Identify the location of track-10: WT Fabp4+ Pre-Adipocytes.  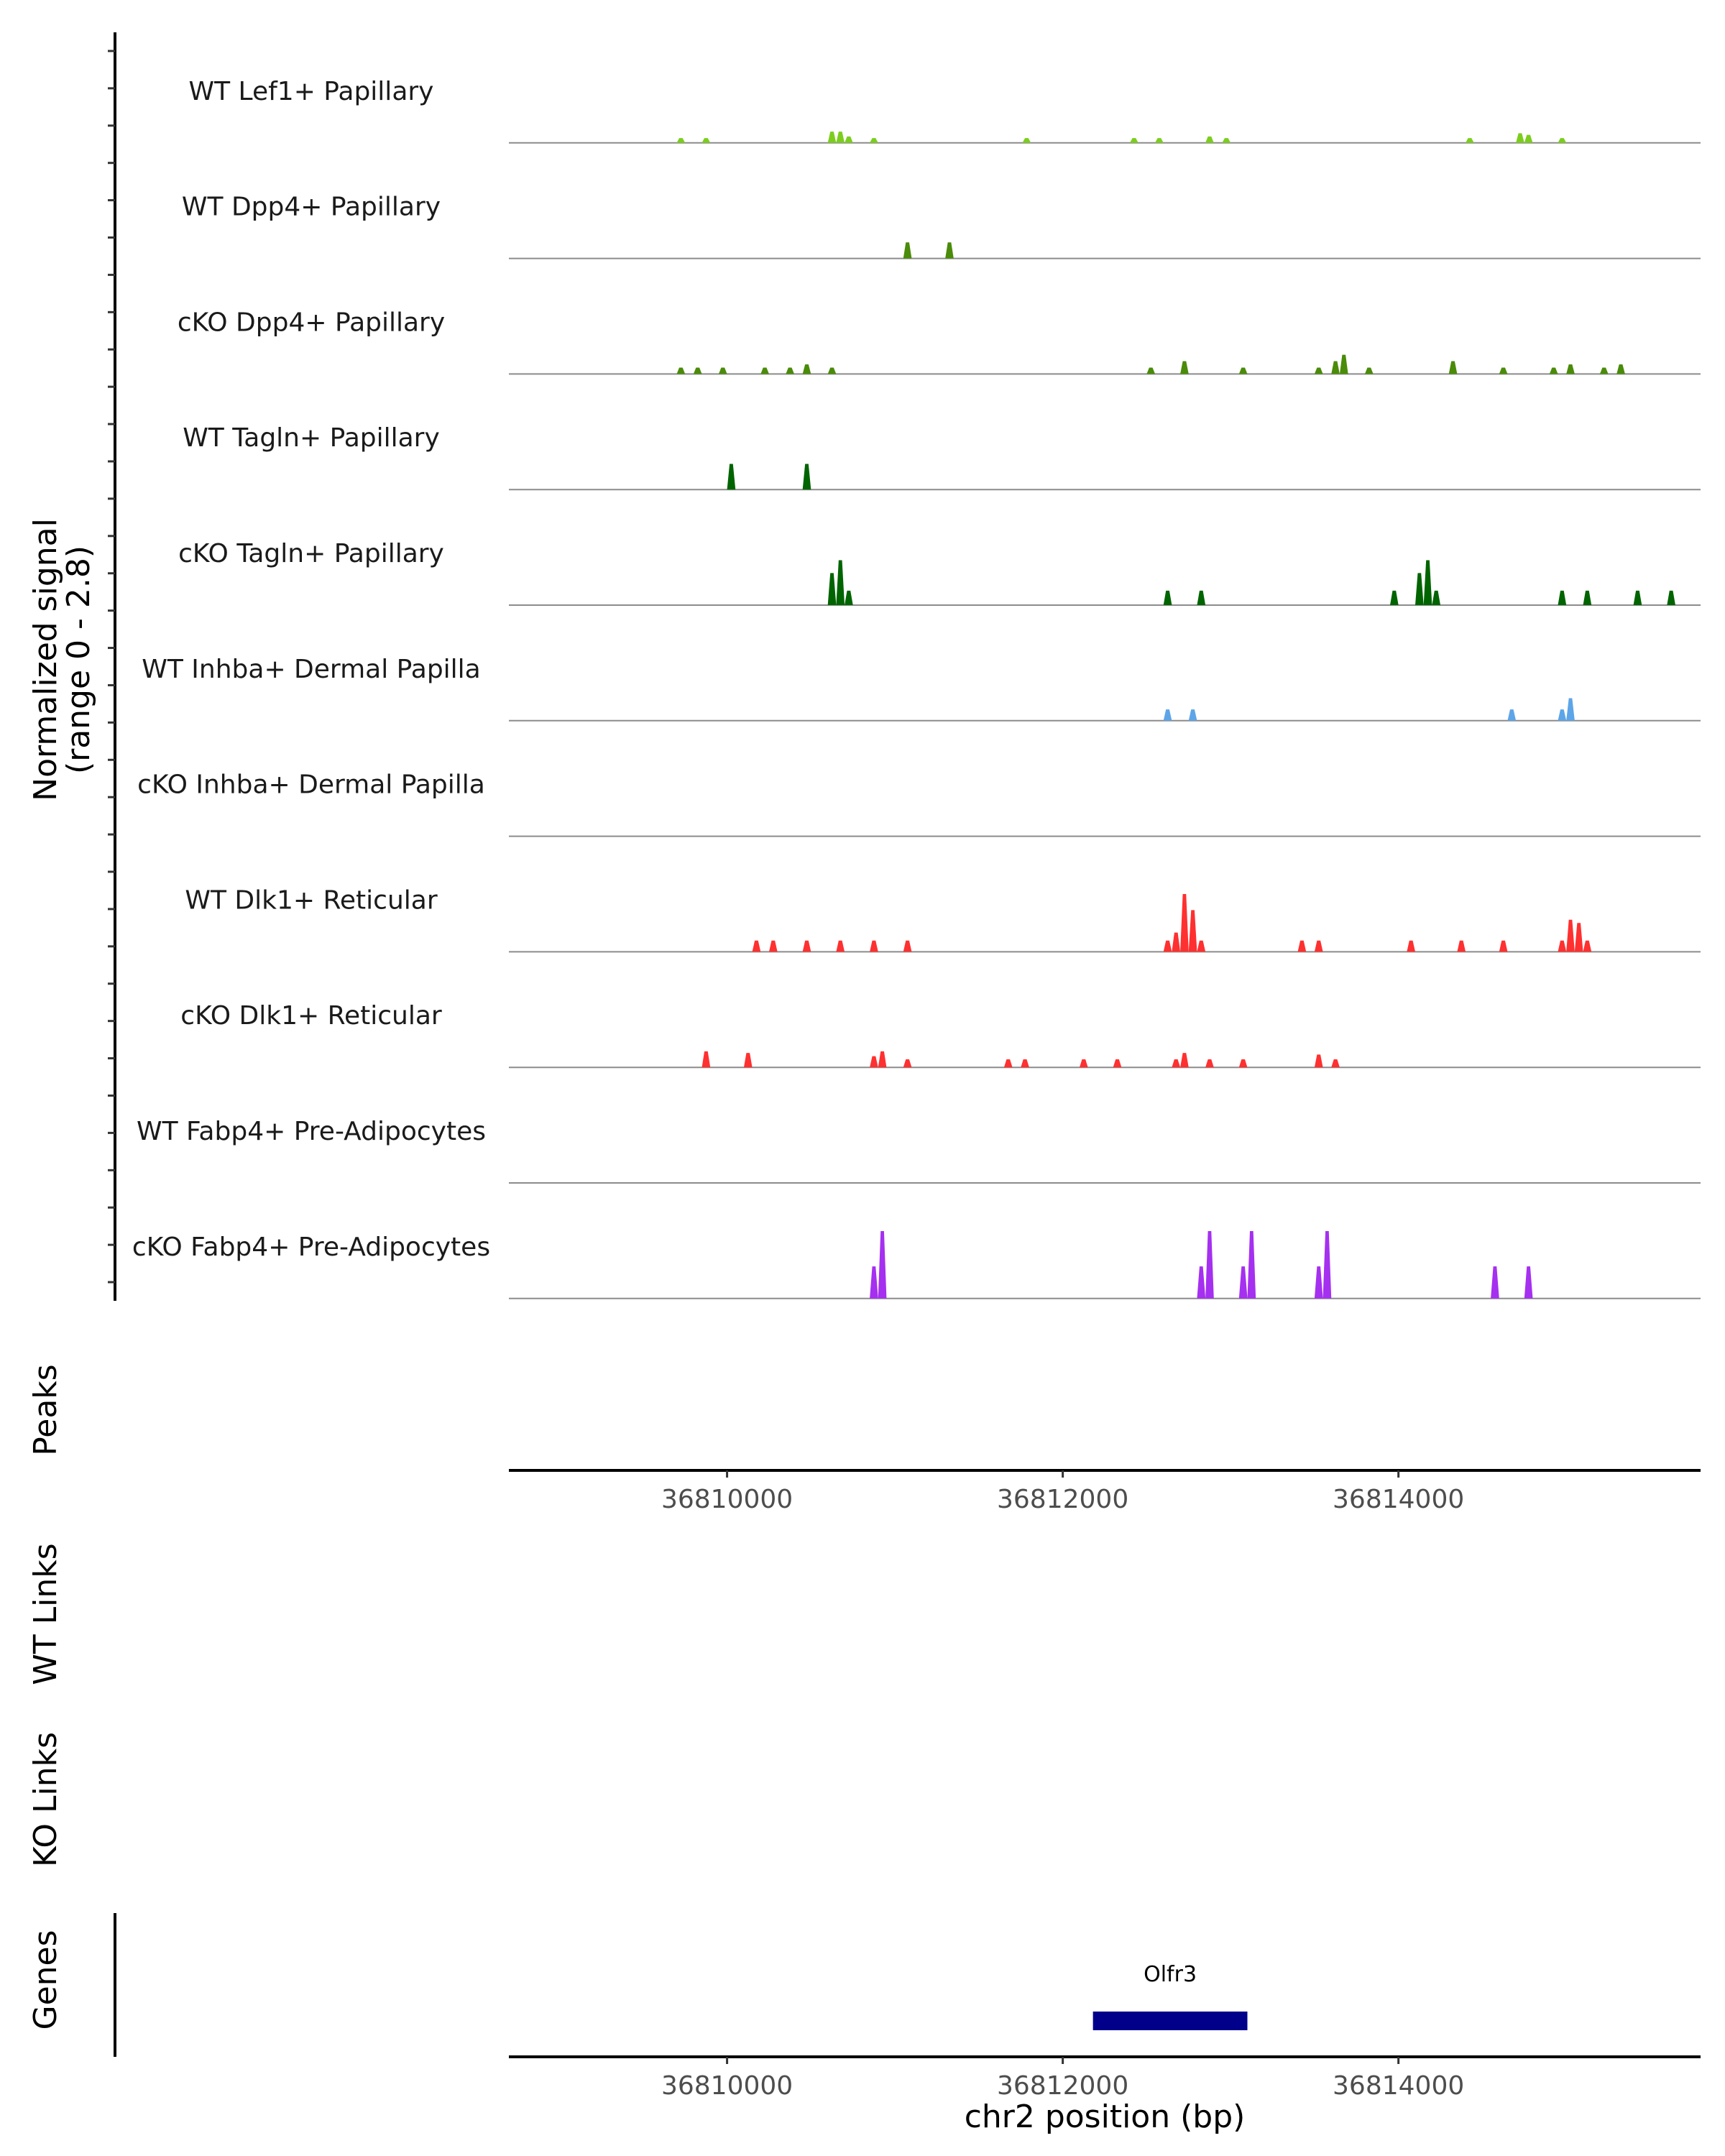
(919, 1150).